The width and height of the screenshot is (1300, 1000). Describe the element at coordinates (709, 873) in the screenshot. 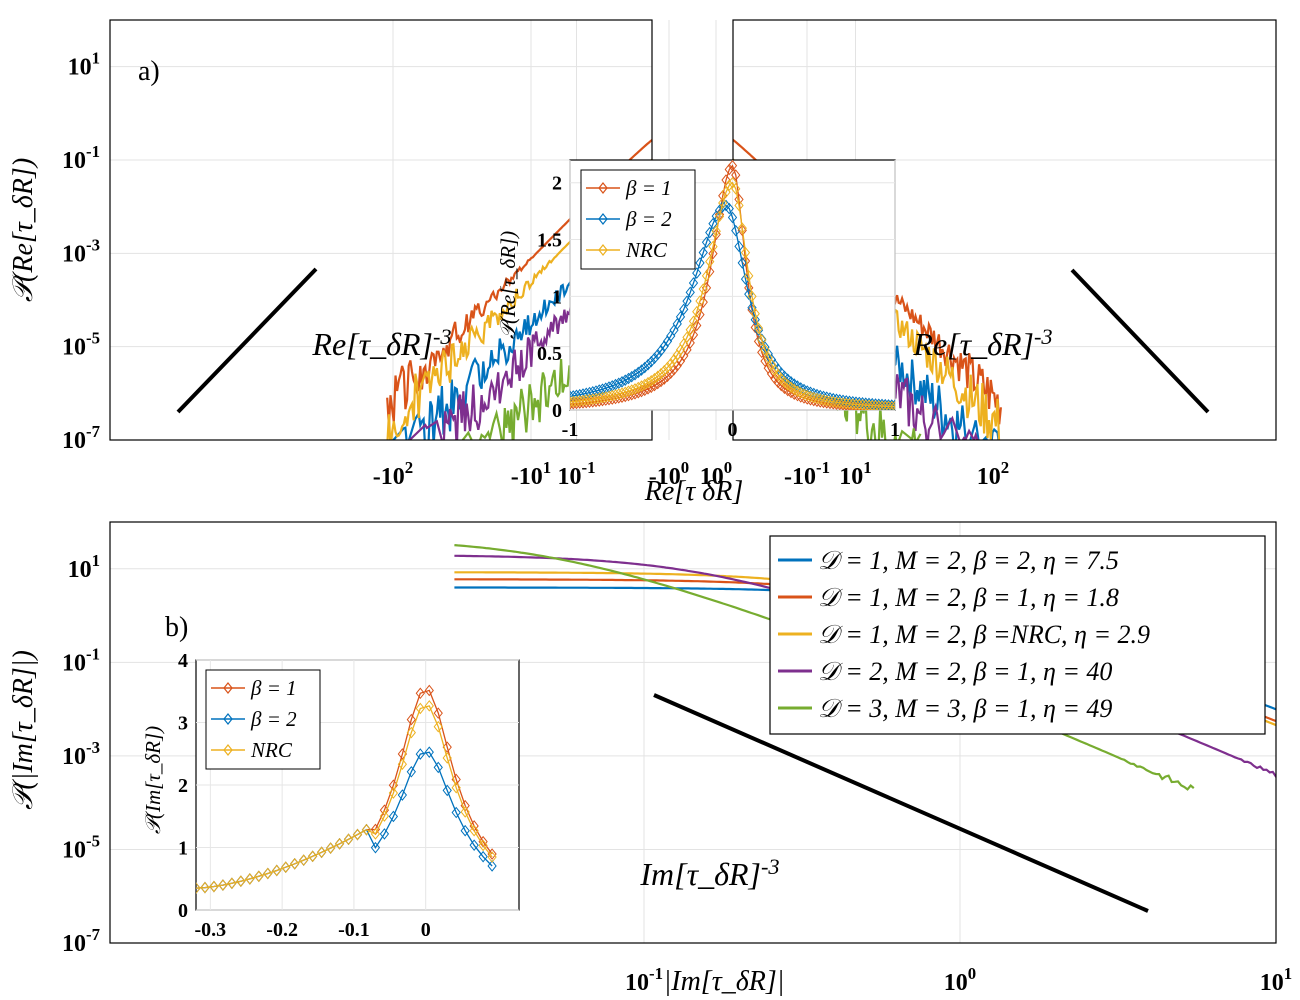

I see `slope-annotation-b: Im[τ_δR]-3` at that location.